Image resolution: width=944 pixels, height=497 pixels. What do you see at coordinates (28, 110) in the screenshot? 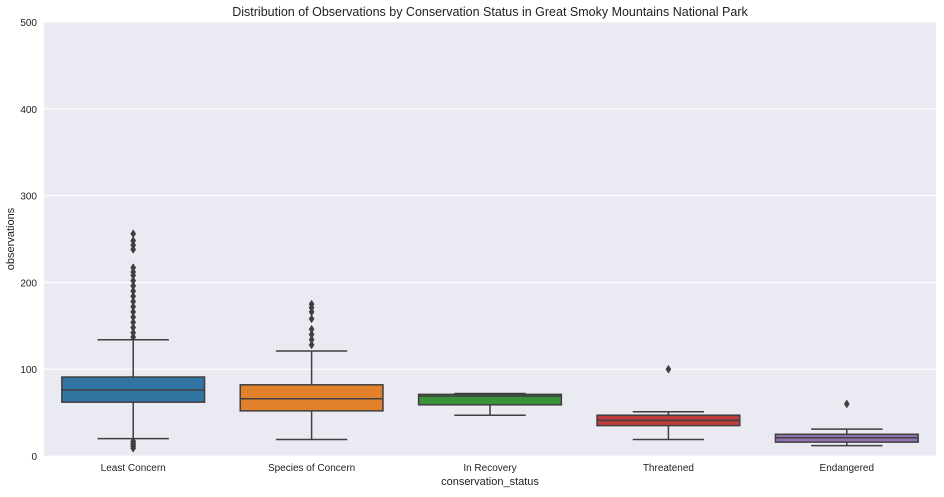
I see `y-tick-label: 400` at bounding box center [28, 110].